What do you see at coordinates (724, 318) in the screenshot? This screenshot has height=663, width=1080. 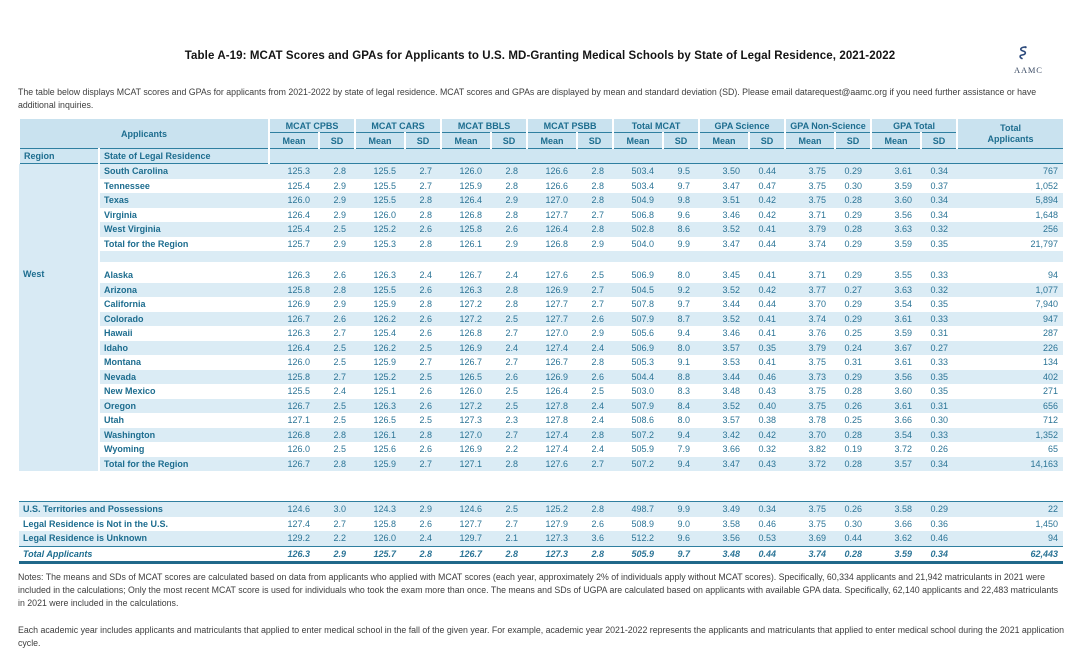 I see `mean-value: 3.52` at bounding box center [724, 318].